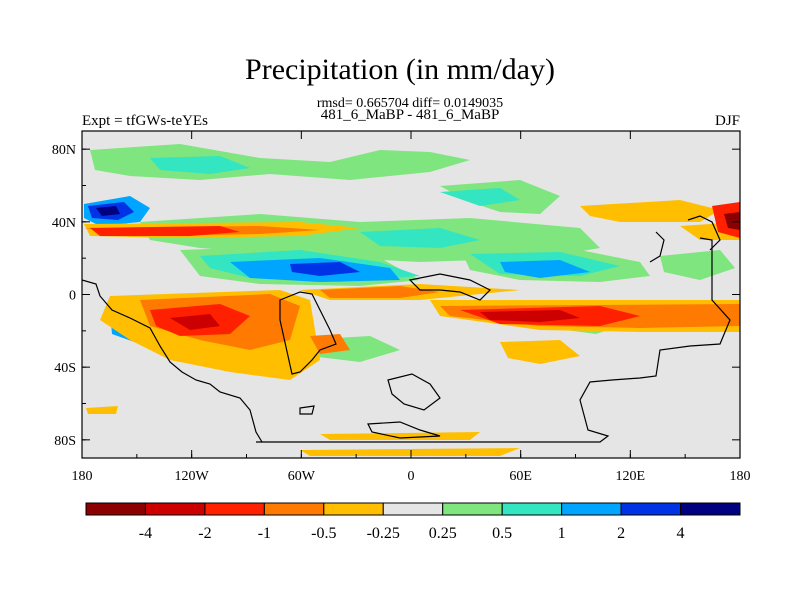  What do you see at coordinates (302, 476) in the screenshot?
I see `x-tick-label: 60W` at bounding box center [302, 476].